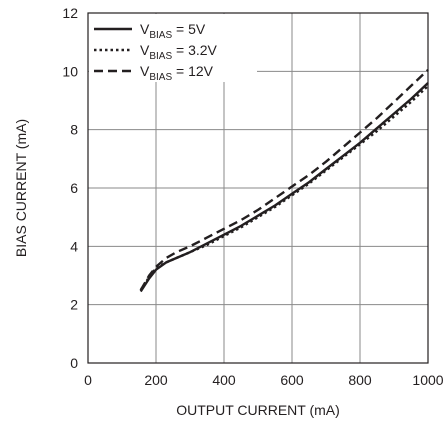  What do you see at coordinates (292, 380) in the screenshot?
I see `x-tick-label: 600` at bounding box center [292, 380].